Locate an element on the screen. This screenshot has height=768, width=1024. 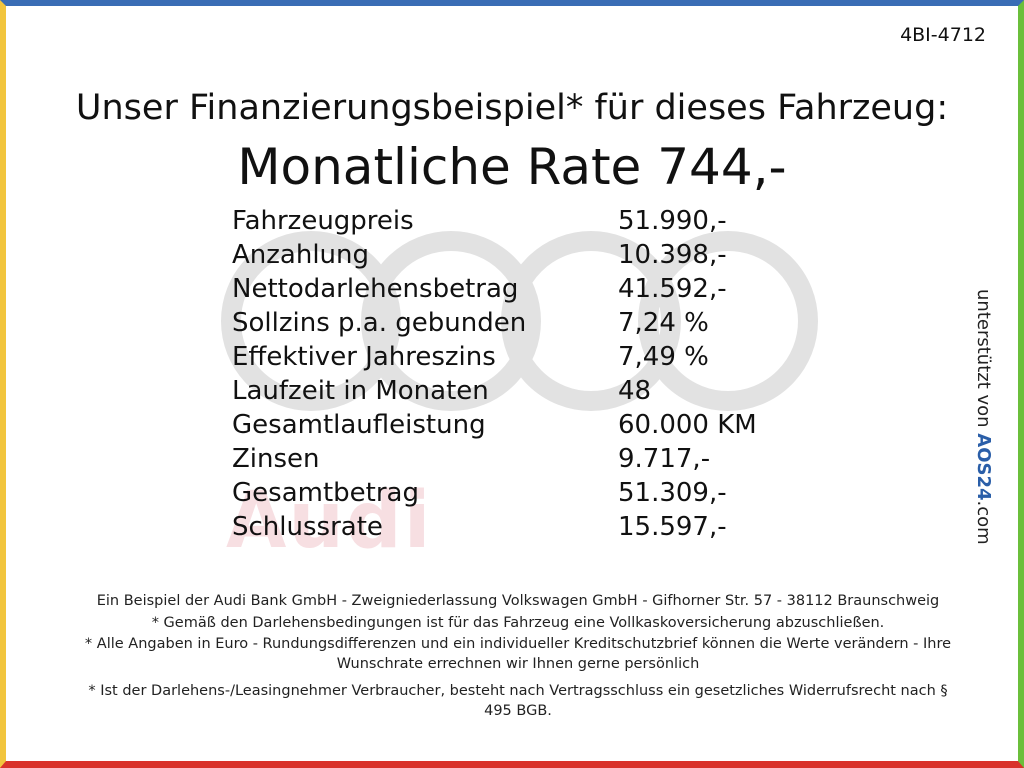
sponsor-logo: AOS24 is located at coordinates (983, 467).